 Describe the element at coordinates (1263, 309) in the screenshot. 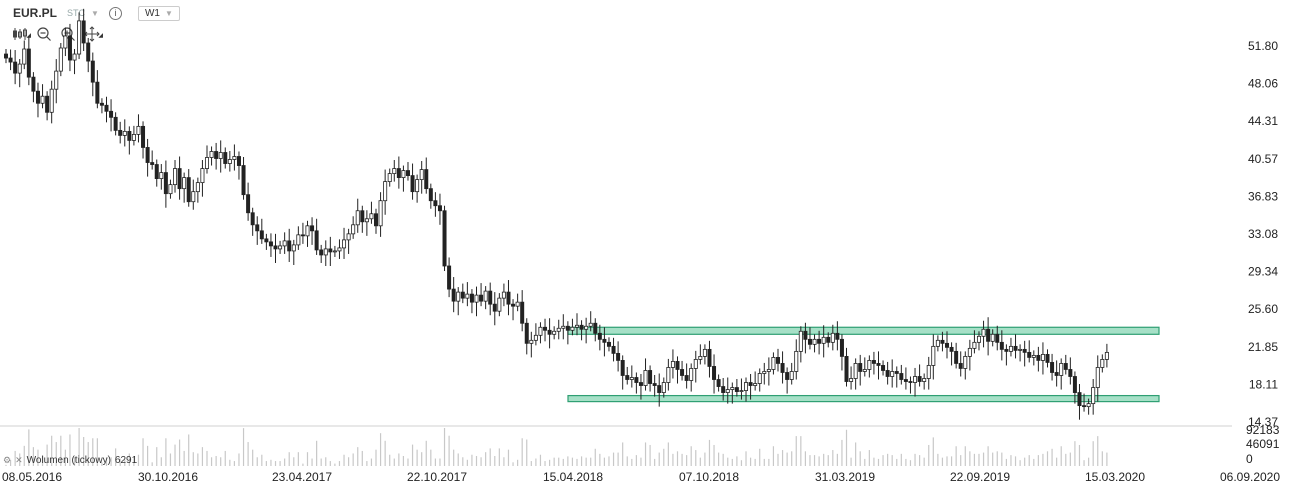

I see `y-tick-label: 25.60` at that location.